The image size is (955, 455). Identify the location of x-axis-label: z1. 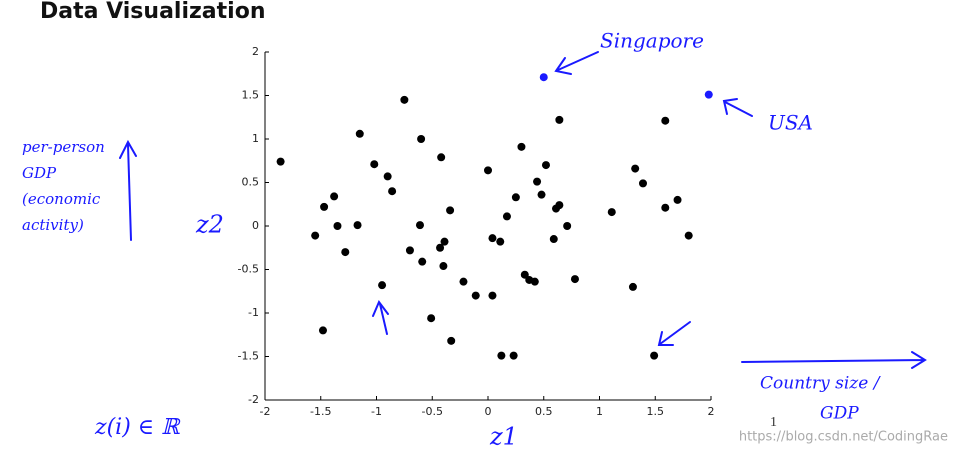
(503, 437).